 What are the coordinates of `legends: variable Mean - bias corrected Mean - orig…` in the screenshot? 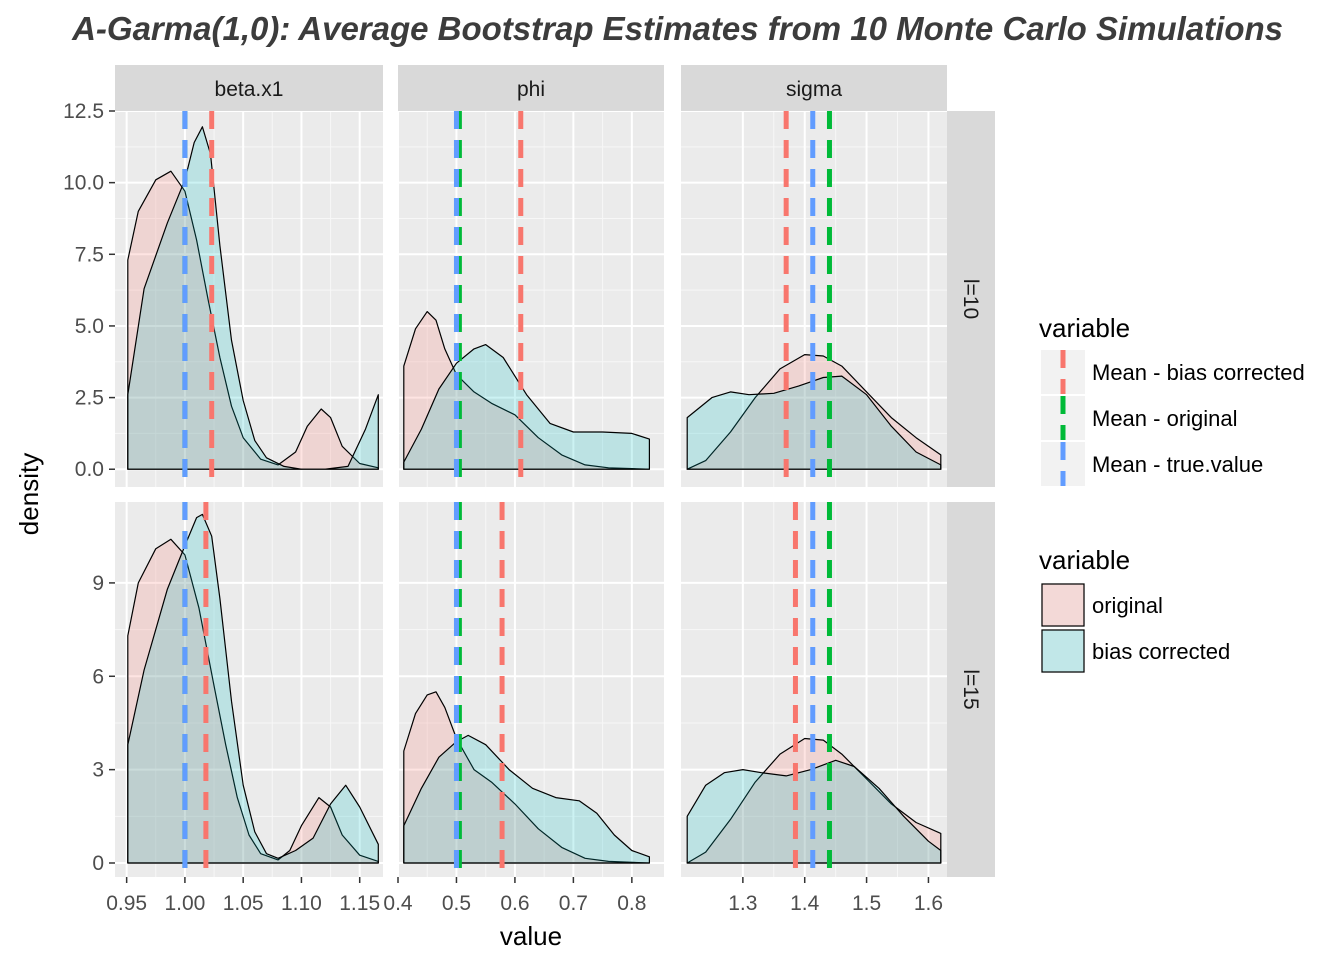 It's located at (1172, 493).